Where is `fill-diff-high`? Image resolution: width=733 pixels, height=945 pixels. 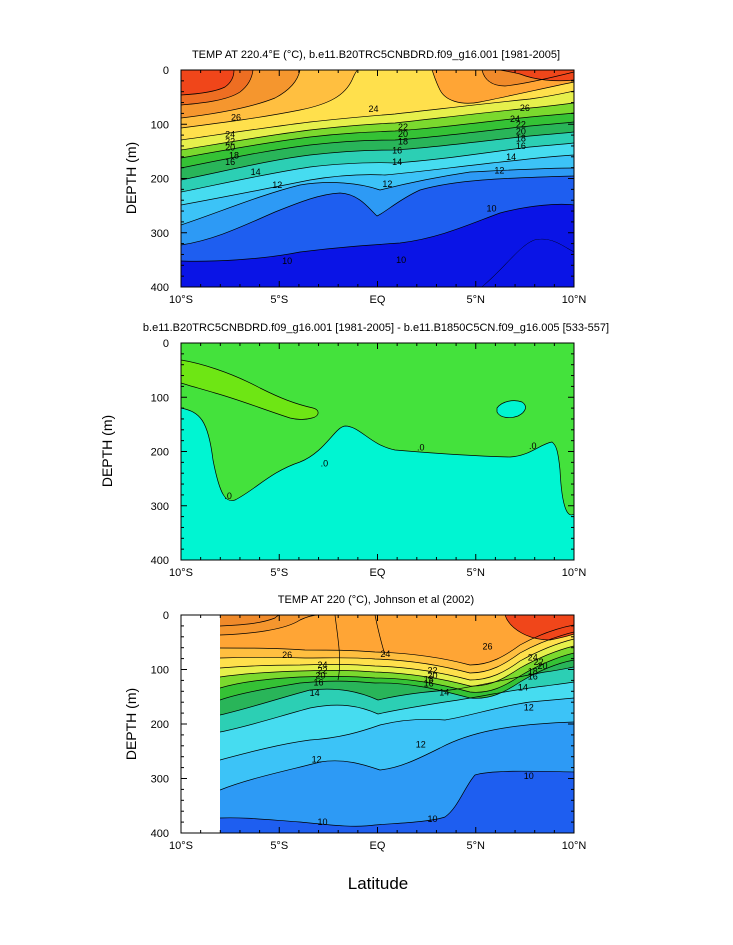 fill-diff-high is located at coordinates (250, 390).